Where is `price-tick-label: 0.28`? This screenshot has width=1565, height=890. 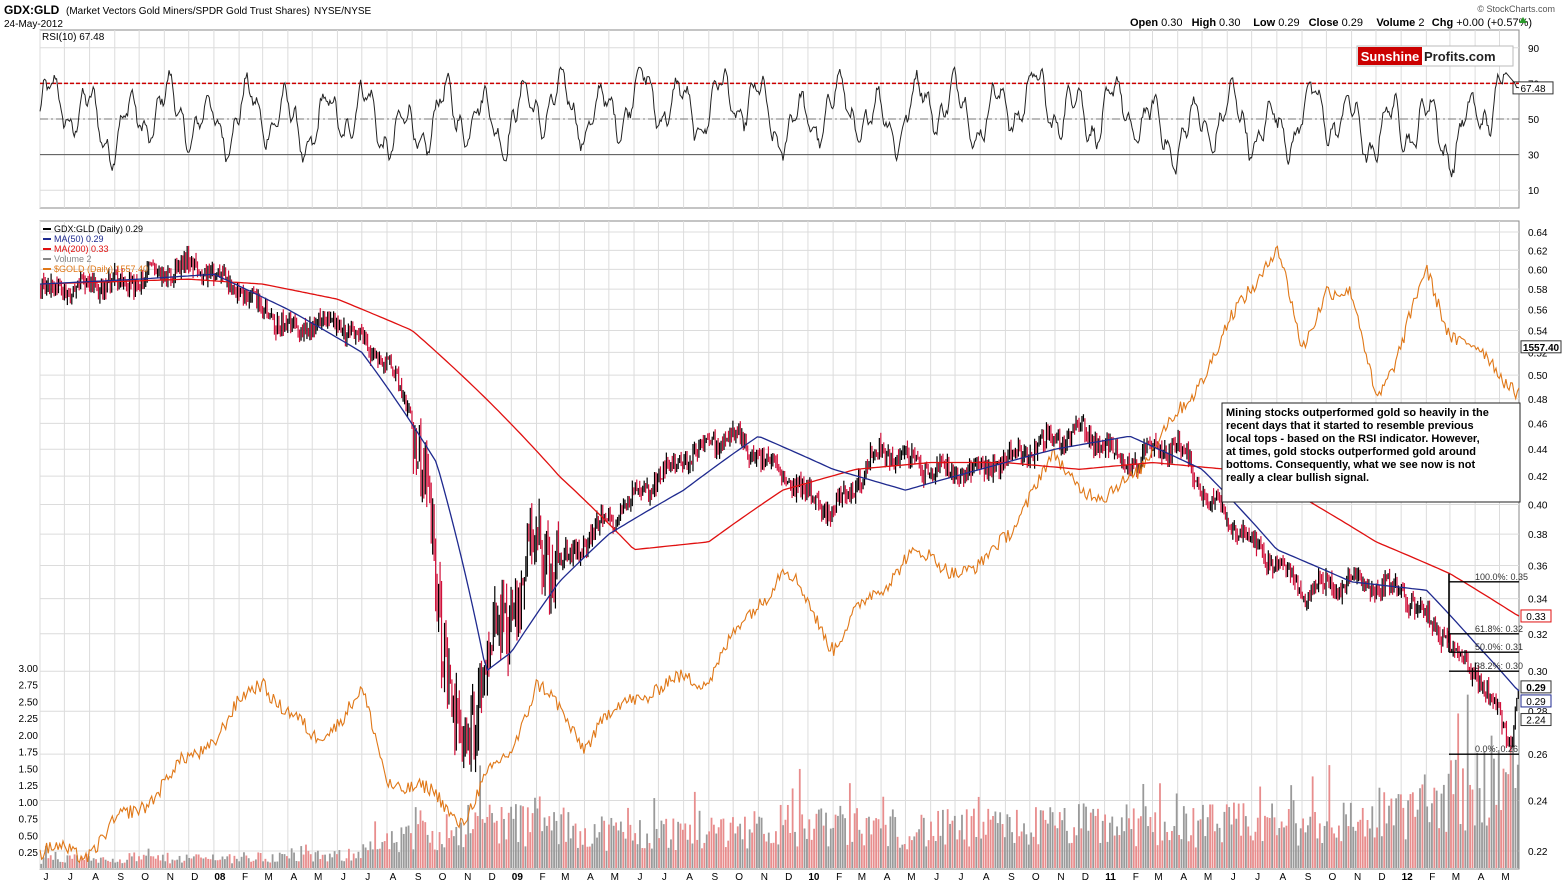
price-tick-label: 0.28 is located at coordinates (1538, 712).